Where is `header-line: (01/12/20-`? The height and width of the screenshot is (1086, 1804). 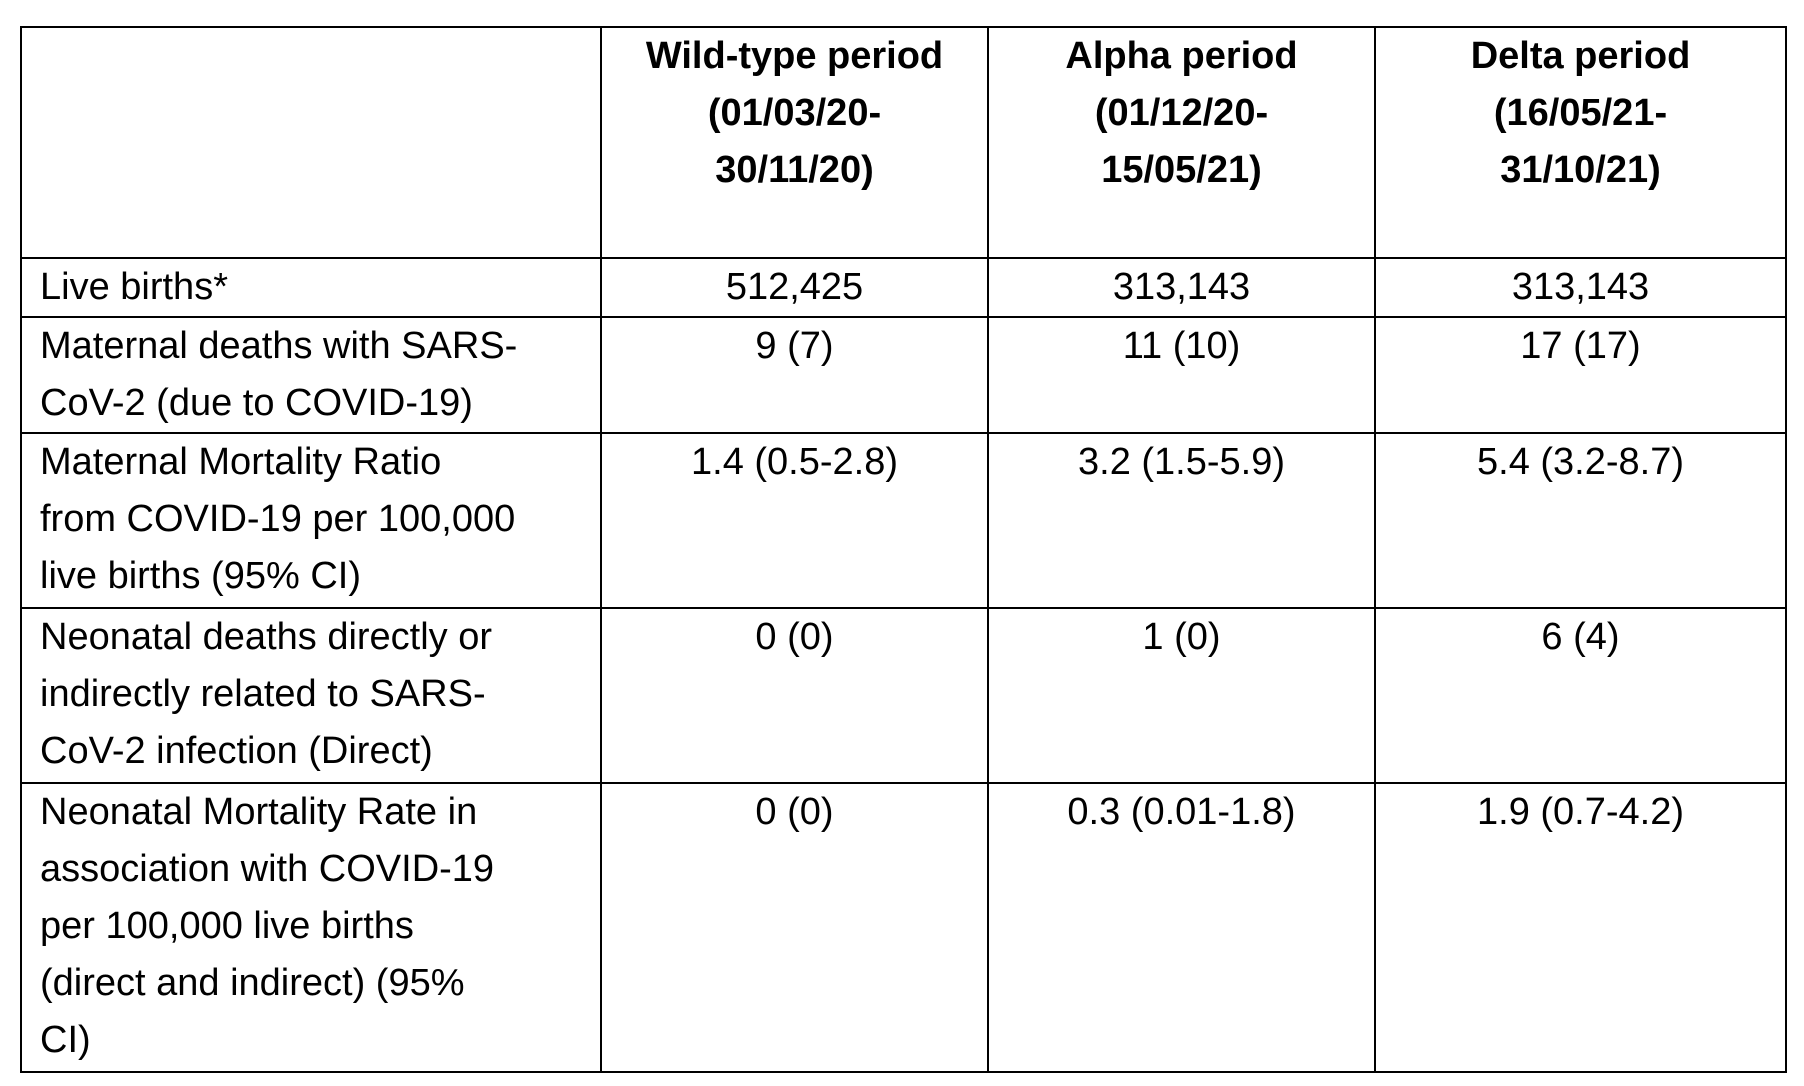
header-line: (01/12/20- is located at coordinates (1181, 113).